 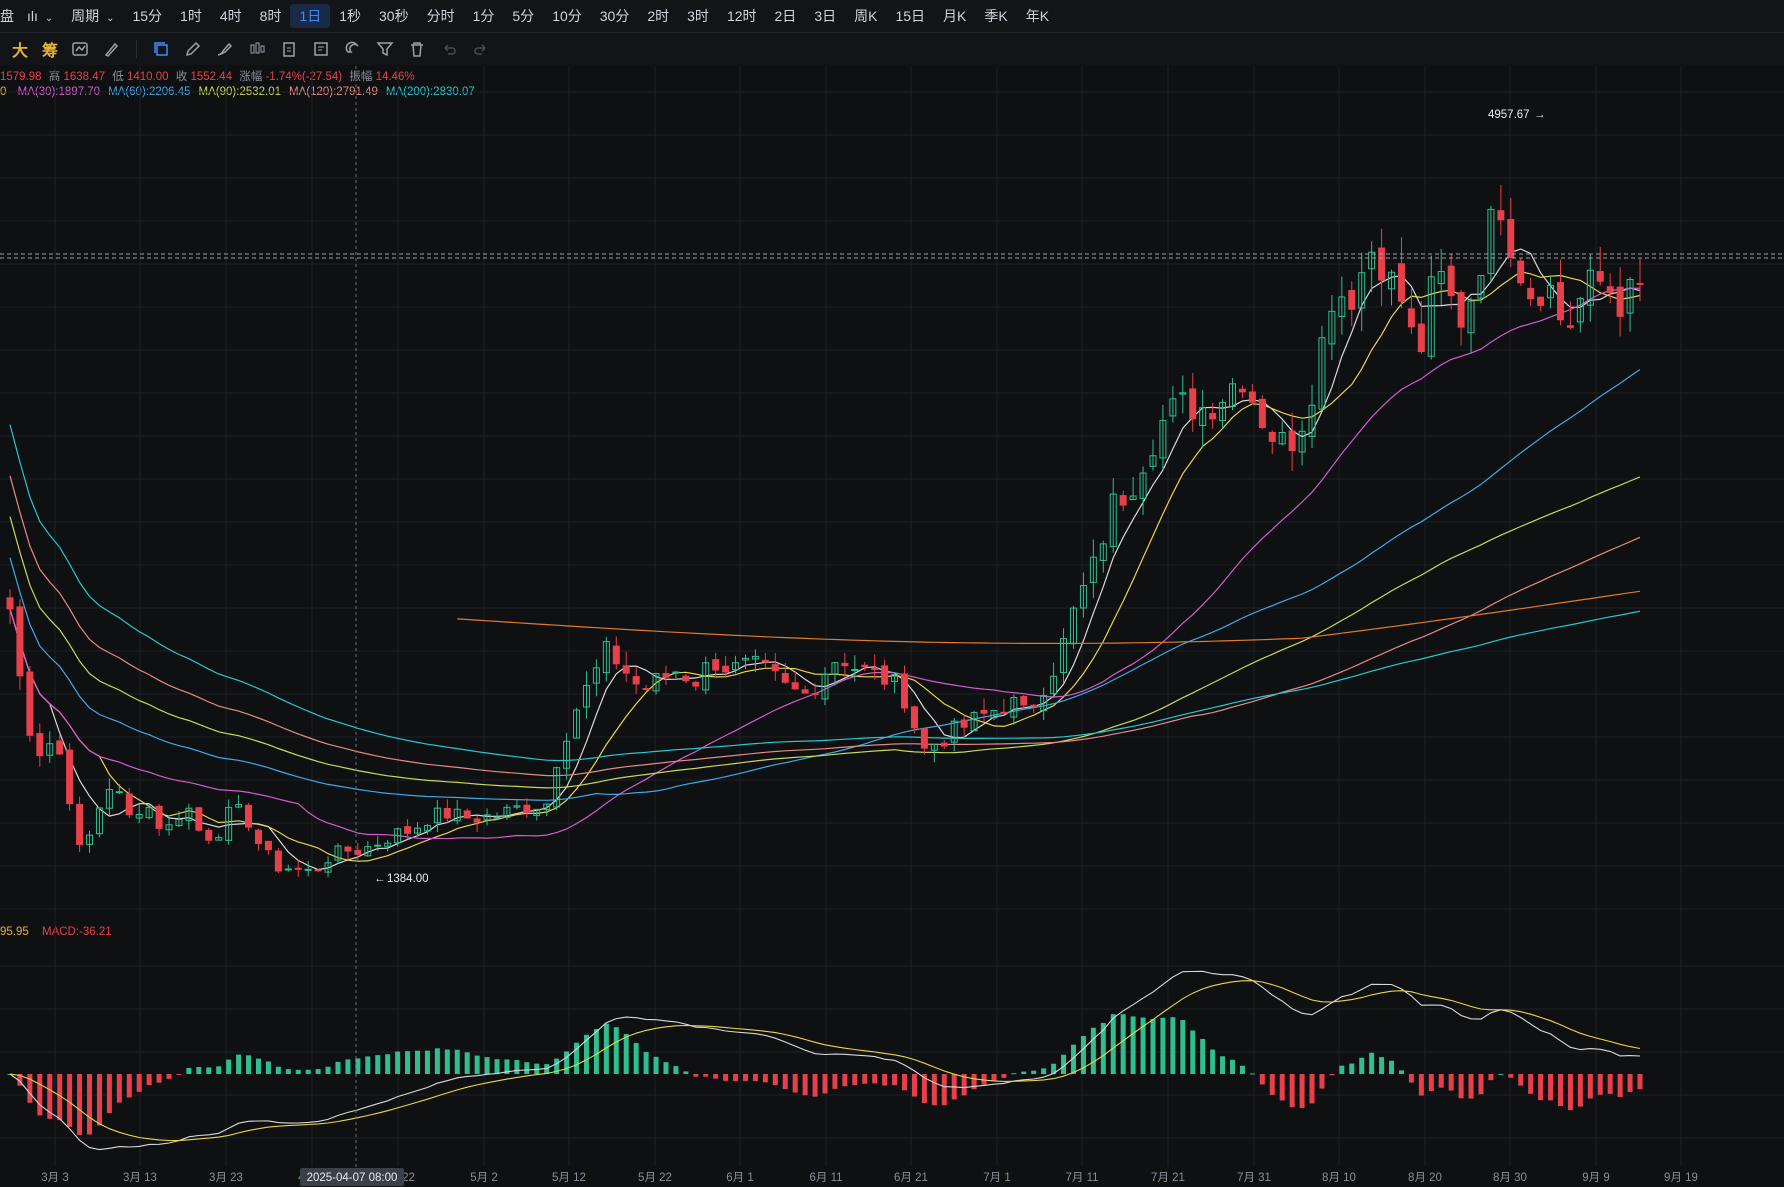 I want to click on interval-4: 1日, so click(x=310, y=16).